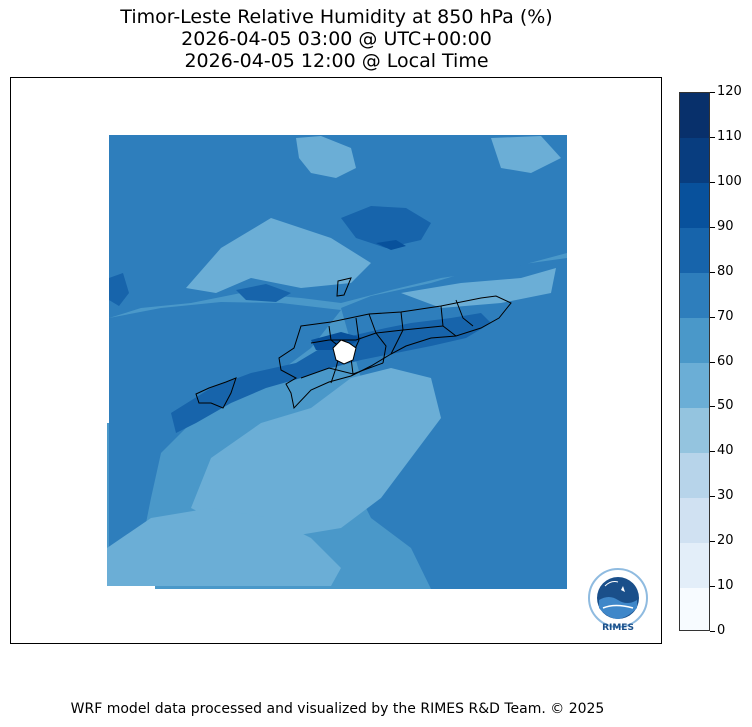 This screenshot has width=752, height=727. I want to click on colorbar-tick-label: 90, so click(725, 226).